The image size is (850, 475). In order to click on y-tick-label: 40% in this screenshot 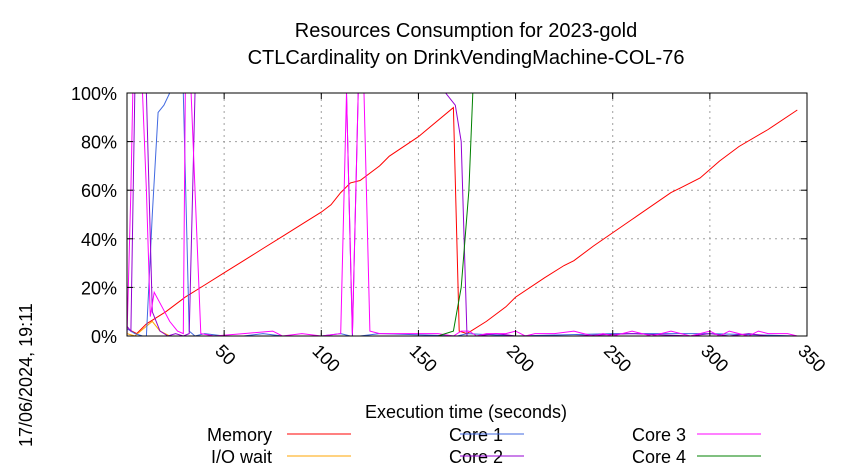, I will do `click(99, 240)`.